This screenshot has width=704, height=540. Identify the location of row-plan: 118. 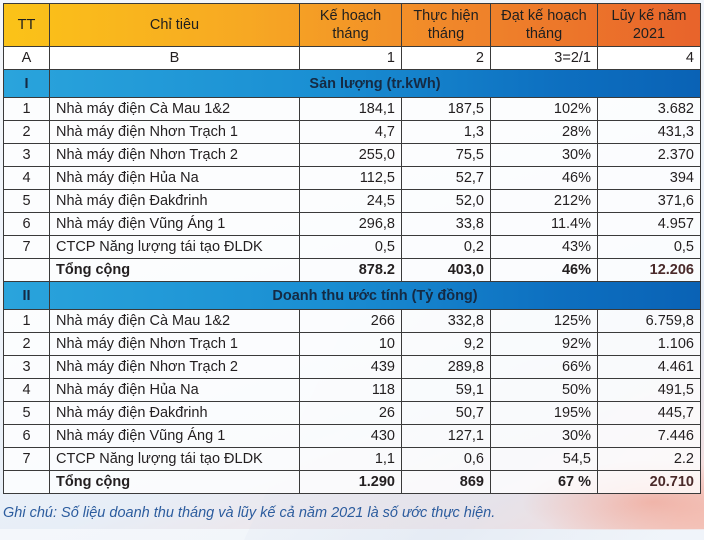
(350, 390).